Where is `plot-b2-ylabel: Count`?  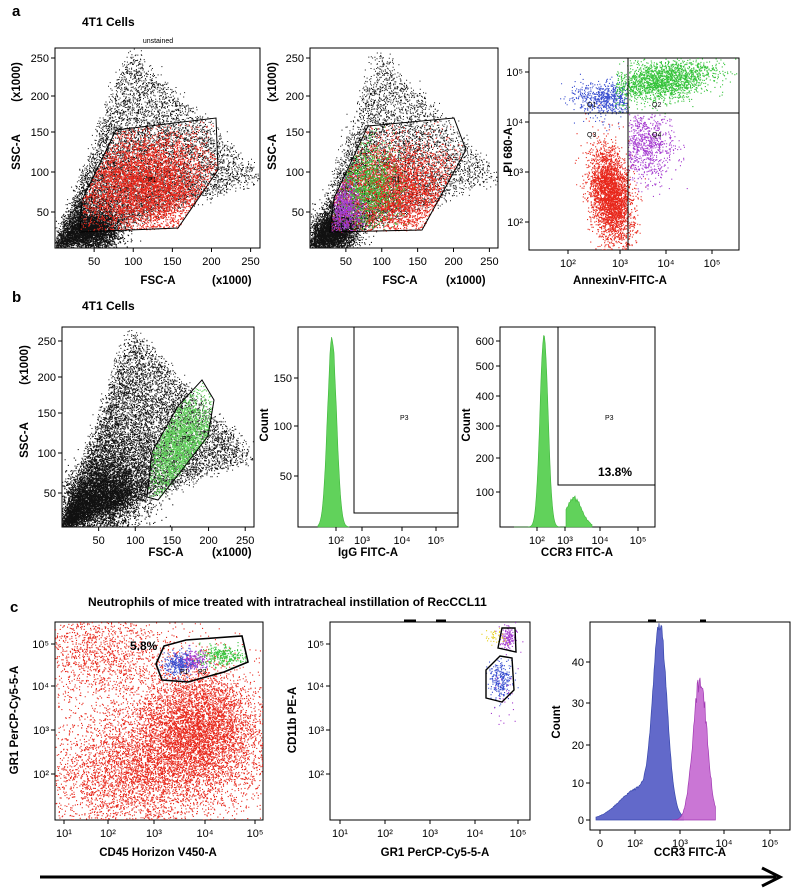
plot-b2-ylabel: Count is located at coordinates (265, 424).